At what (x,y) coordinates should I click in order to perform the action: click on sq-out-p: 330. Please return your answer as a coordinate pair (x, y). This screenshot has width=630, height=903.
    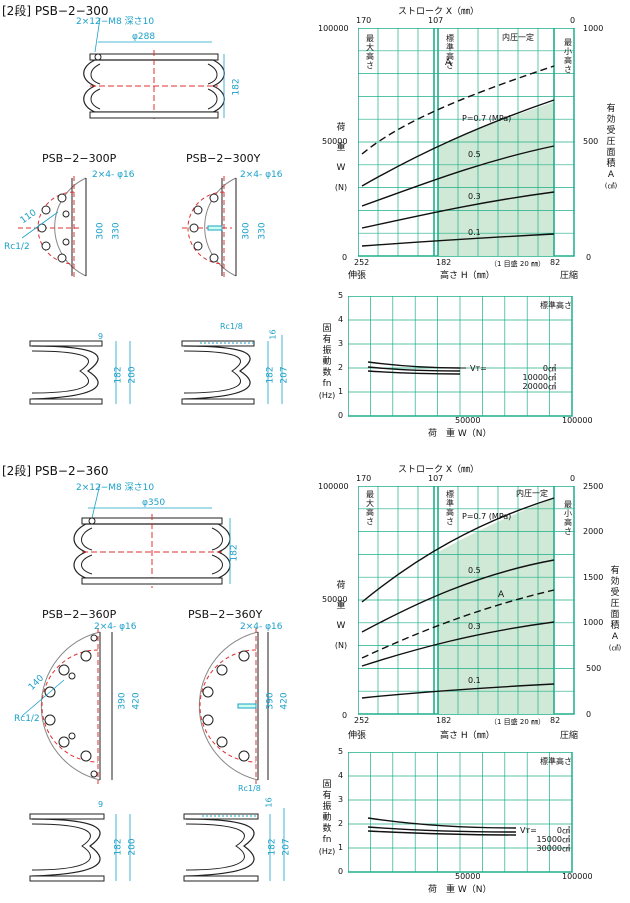
    Looking at the image, I should click on (116, 231).